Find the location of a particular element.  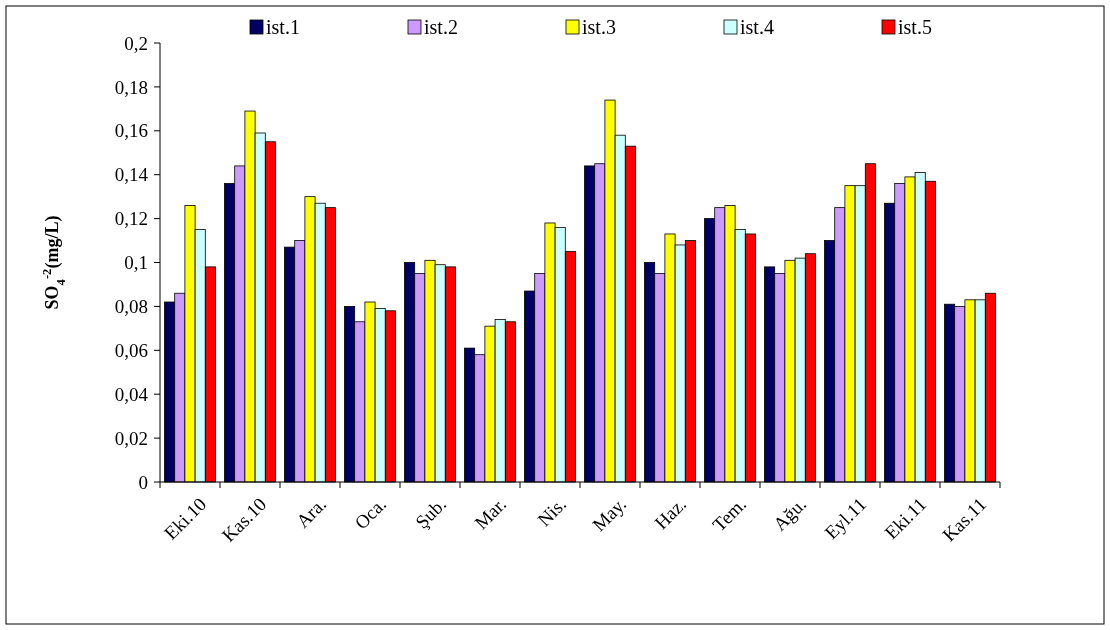

legend-label: ist.1 is located at coordinates (283, 27).